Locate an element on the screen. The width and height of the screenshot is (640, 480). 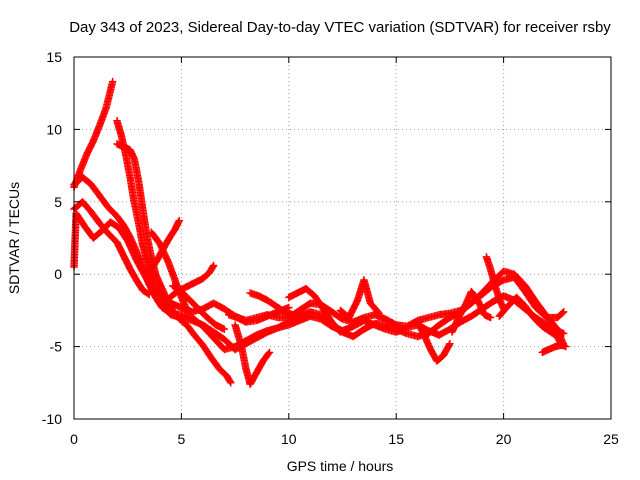
y-tick-label: 15 is located at coordinates (54, 57).